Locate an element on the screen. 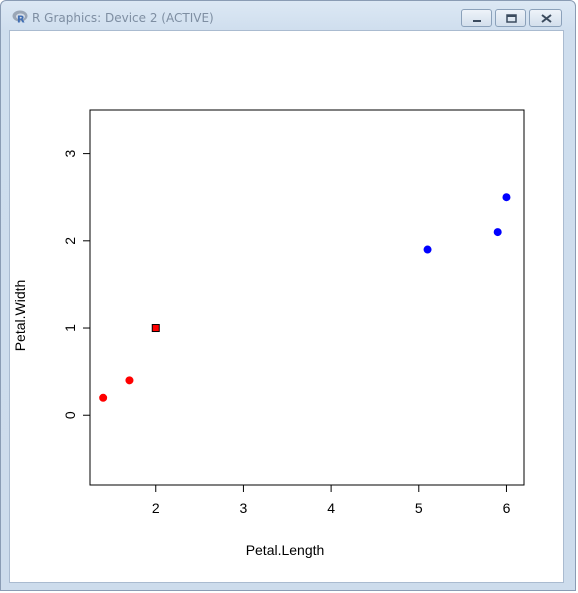 This screenshot has width=578, height=593. maximize-button is located at coordinates (510, 18).